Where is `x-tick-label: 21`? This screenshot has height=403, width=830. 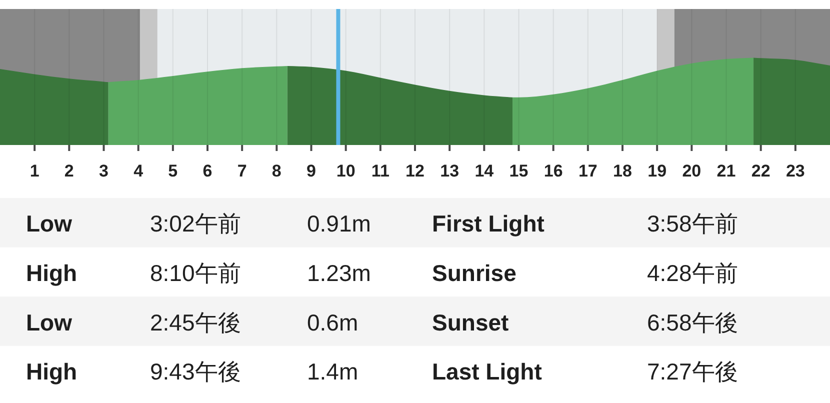
x-tick-label: 21 is located at coordinates (726, 171).